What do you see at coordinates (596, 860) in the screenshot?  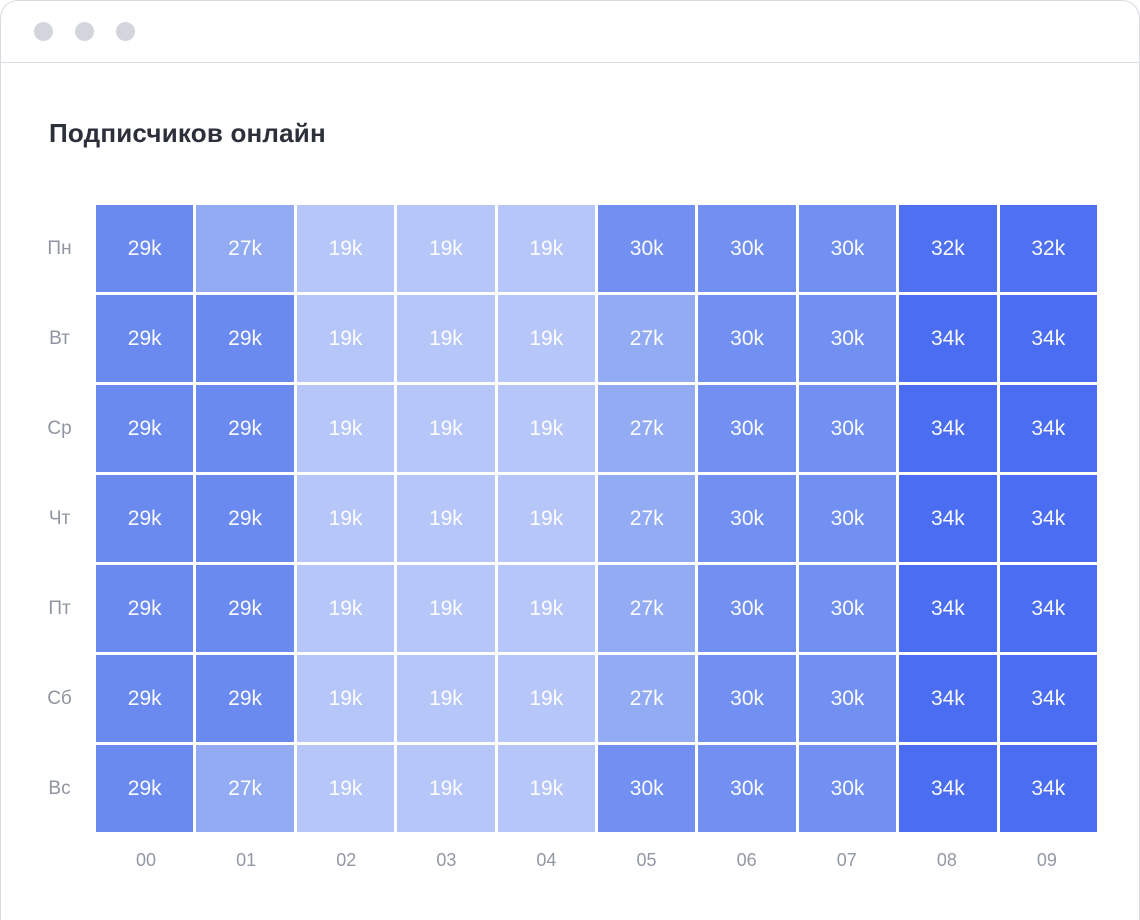 I see `x-axis-labels: 00 01 02 03 04 05 06 07 08 09` at bounding box center [596, 860].